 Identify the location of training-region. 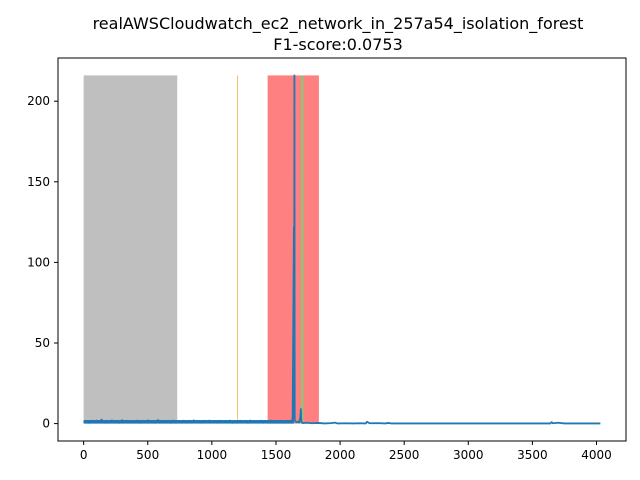
(130, 249).